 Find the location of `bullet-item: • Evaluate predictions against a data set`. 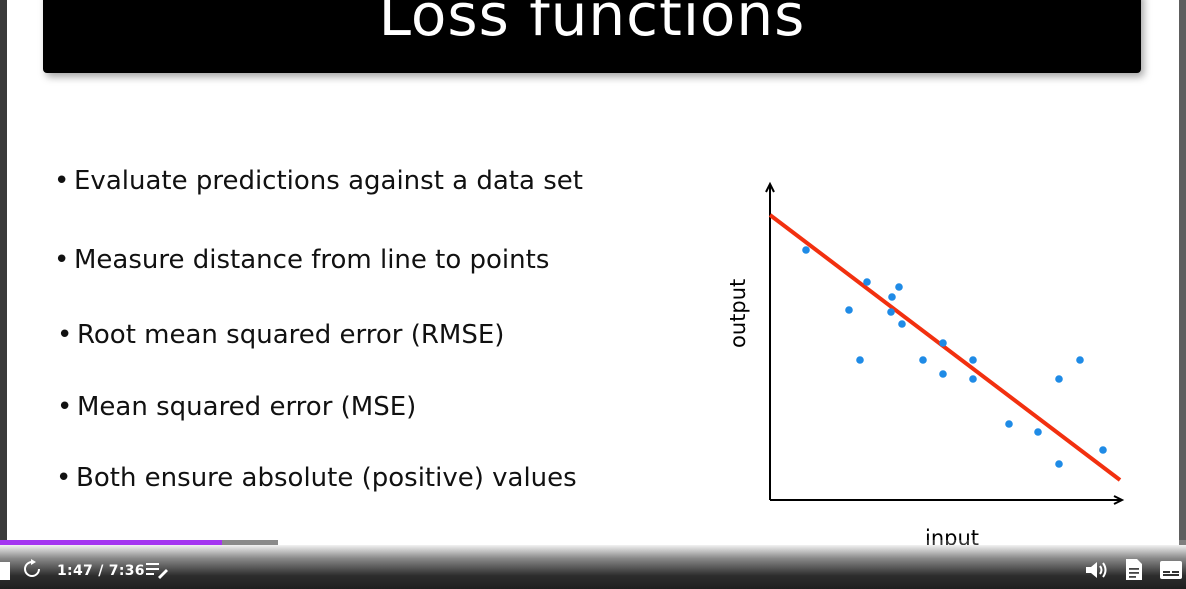

bullet-item: • Evaluate predictions against a data set is located at coordinates (318, 181).